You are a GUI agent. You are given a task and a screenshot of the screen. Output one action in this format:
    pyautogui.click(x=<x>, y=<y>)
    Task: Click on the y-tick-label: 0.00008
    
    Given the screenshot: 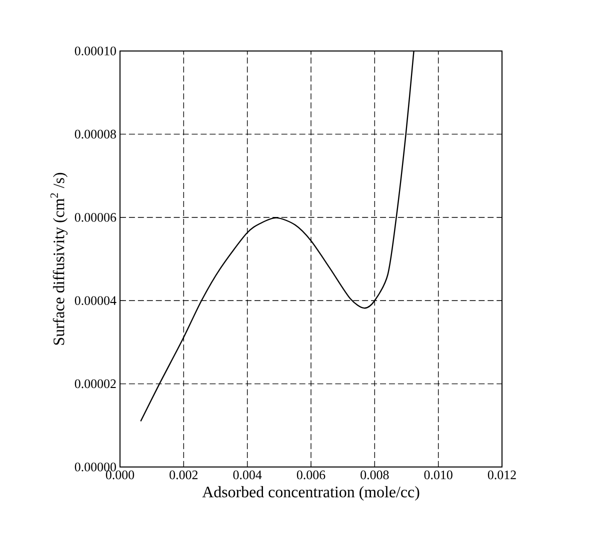 What is the action you would take?
    pyautogui.click(x=95, y=134)
    